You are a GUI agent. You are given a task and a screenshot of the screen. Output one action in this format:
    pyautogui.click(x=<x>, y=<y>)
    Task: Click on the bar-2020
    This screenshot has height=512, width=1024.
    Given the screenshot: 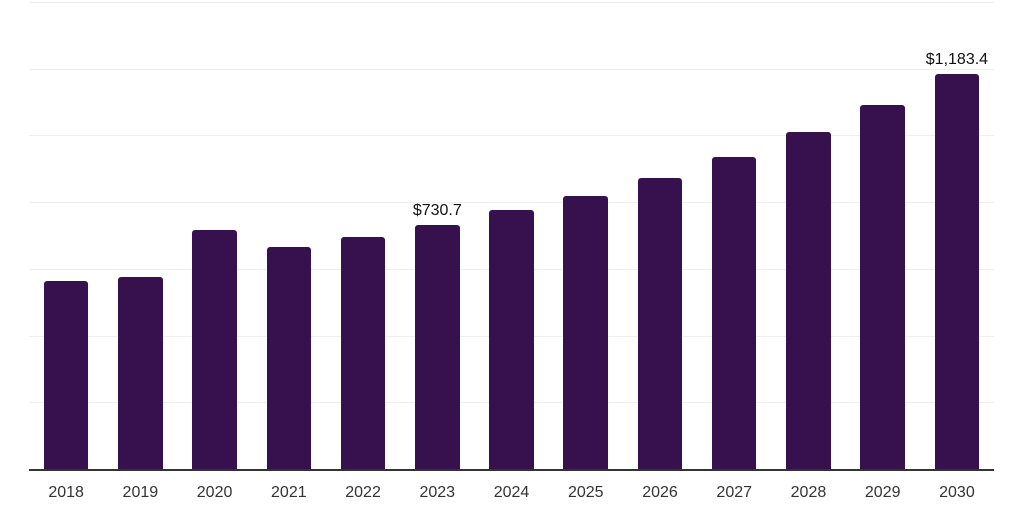 What is the action you would take?
    pyautogui.click(x=214, y=349)
    